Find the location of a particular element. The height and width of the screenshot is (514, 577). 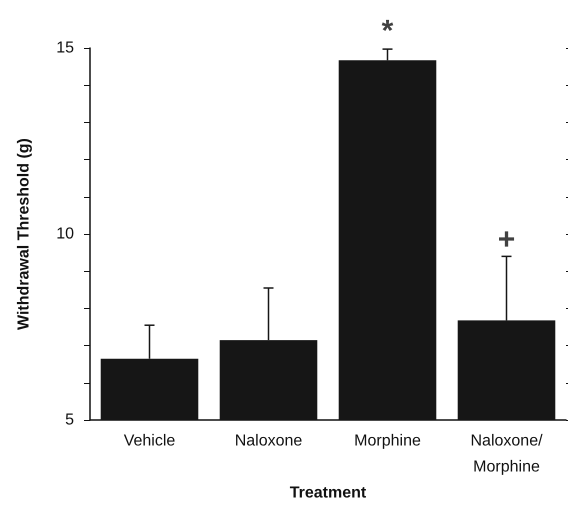

y-tick-label: 10 is located at coordinates (65, 234).